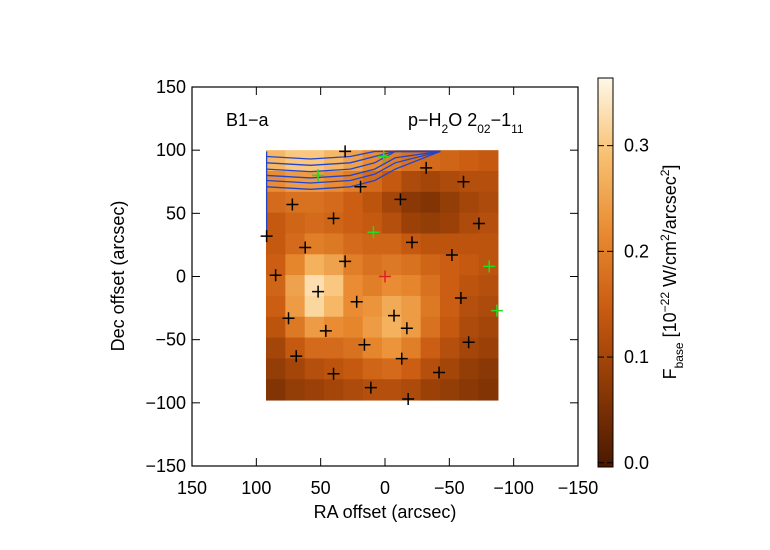 This screenshot has width=770, height=550. I want to click on colorbar-tick-label: 0.0, so click(636, 463).